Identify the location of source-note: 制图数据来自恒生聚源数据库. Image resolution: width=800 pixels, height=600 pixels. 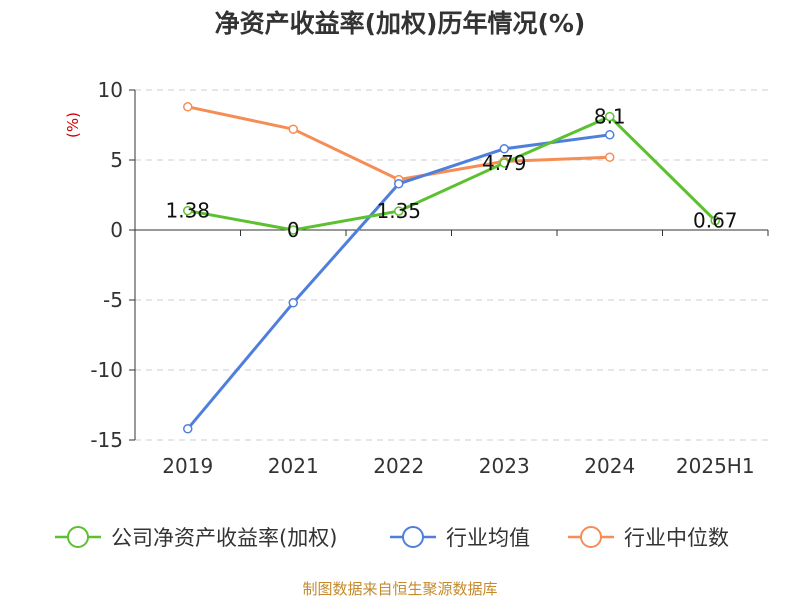
(400, 589).